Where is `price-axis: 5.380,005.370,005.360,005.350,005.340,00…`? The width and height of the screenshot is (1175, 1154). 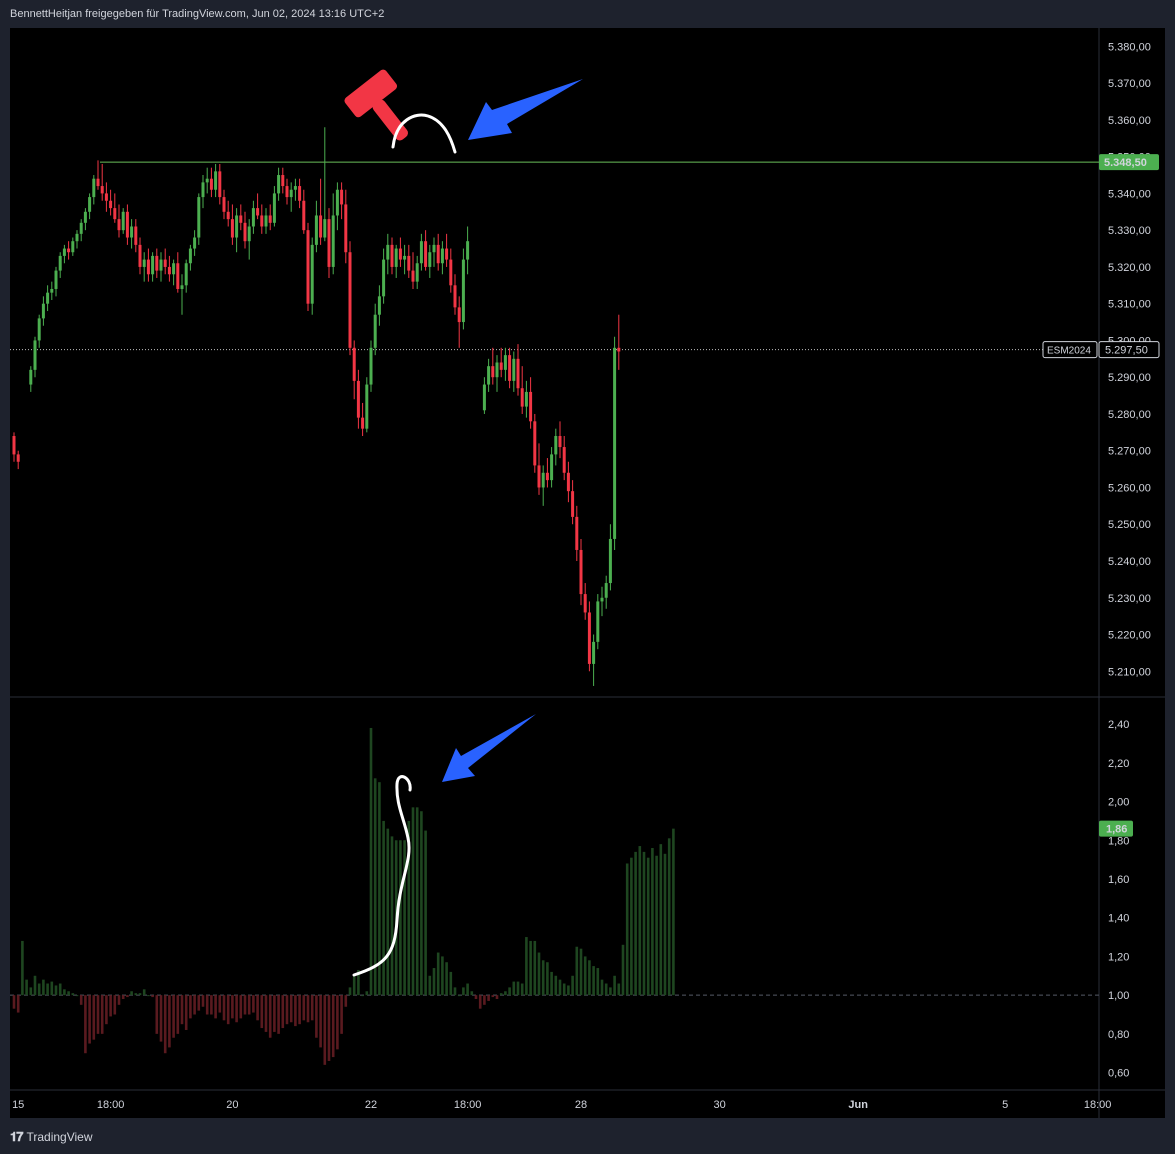 price-axis: 5.380,005.370,005.360,005.350,005.340,00… is located at coordinates (1101, 359).